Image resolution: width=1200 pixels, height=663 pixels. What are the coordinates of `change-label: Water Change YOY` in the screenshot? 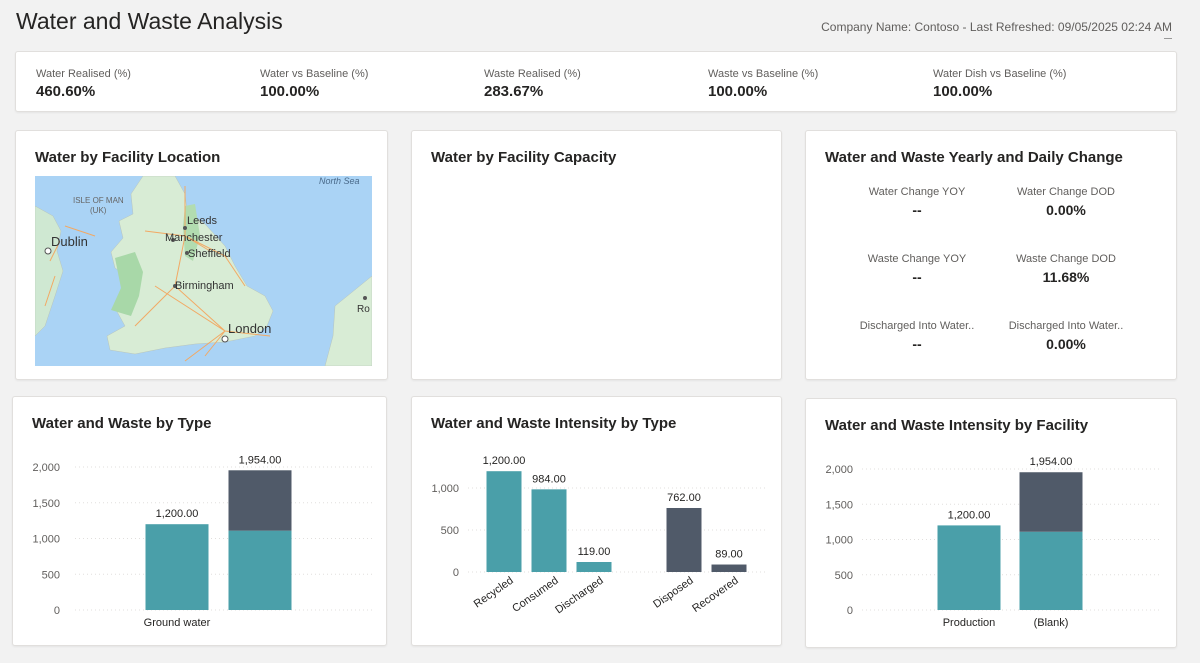 It's located at (917, 192).